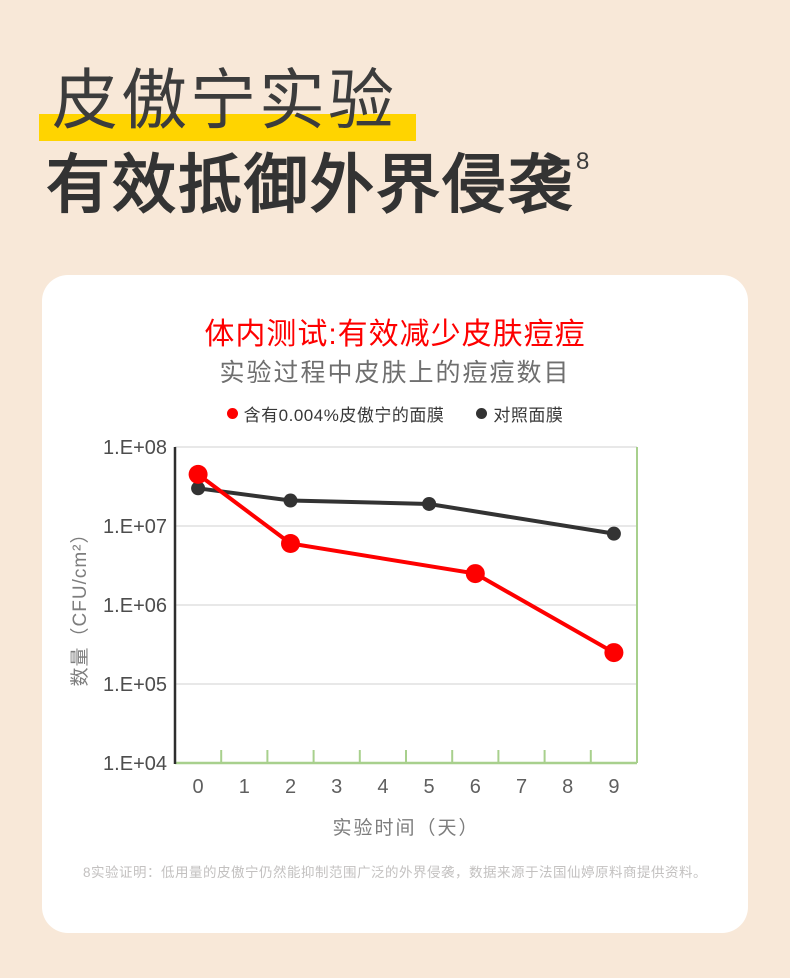  I want to click on yellow-highlight-bar, so click(227, 127).